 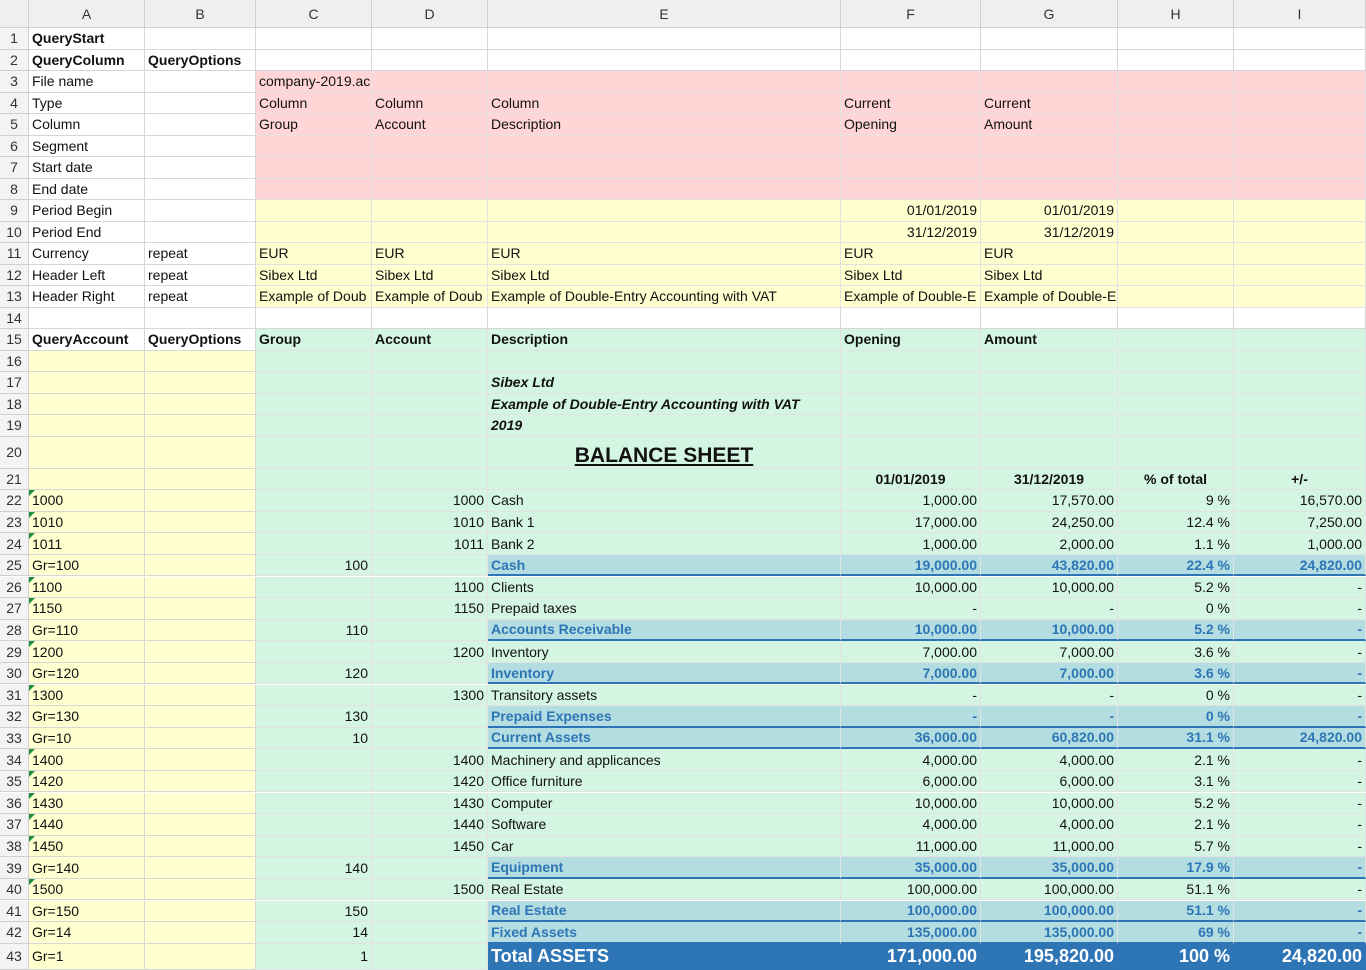 I want to click on cell: 1011, so click(x=87, y=544).